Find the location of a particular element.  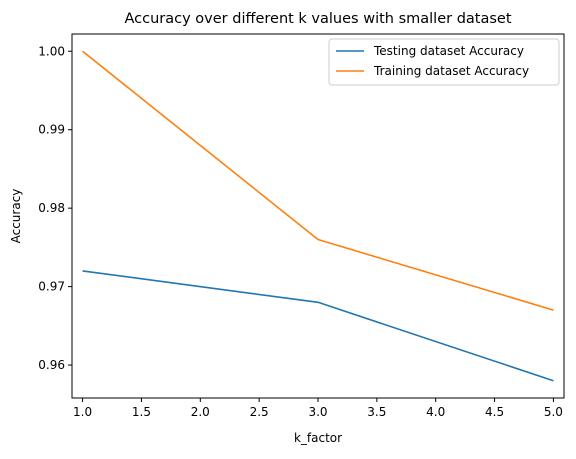

x-tick-label: 3.5 is located at coordinates (376, 412).